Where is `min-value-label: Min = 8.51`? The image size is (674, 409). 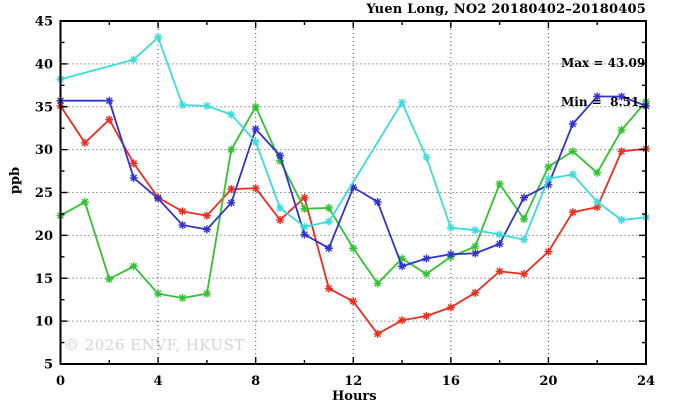
min-value-label: Min = 8.51 is located at coordinates (600, 102).